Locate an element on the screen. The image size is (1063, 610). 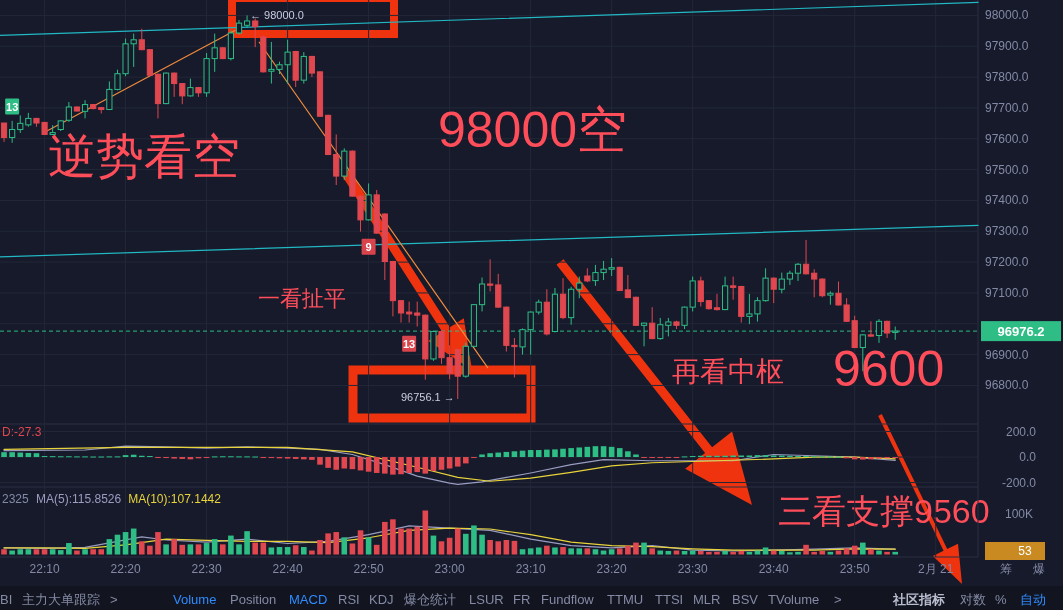
y-tick-label: 97300.0 is located at coordinates (1007, 231).